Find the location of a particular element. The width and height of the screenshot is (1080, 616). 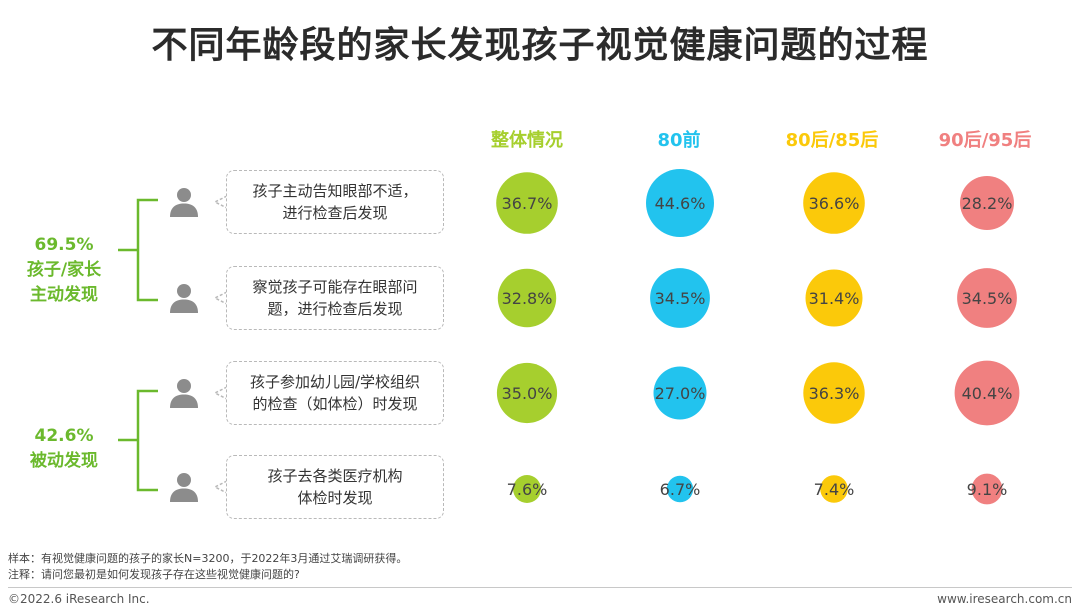

group-active-percent: 69.5% is located at coordinates (64, 245).